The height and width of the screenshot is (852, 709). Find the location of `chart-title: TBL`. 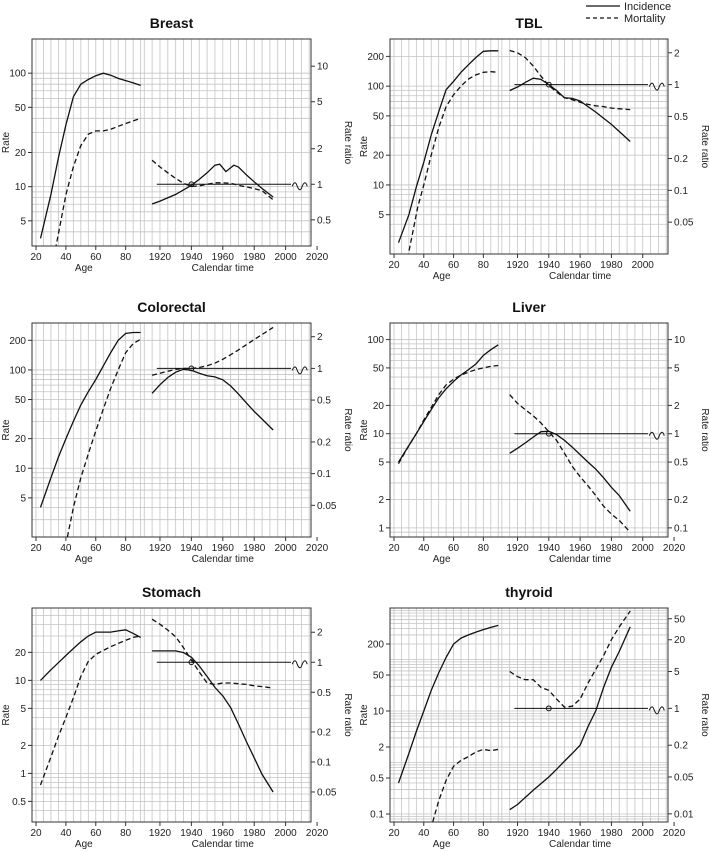

chart-title: TBL is located at coordinates (529, 23).